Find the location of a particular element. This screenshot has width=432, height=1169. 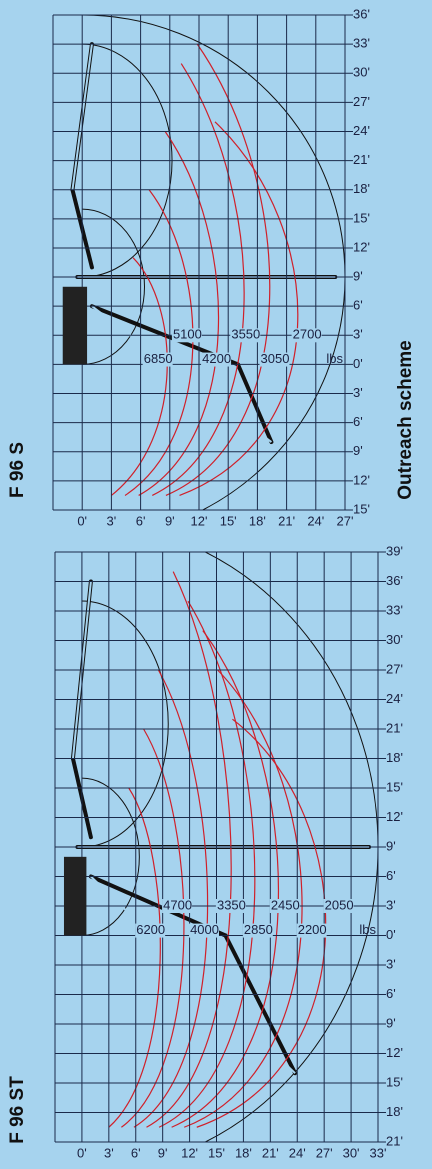

load-label: 4700 is located at coordinates (177, 904).